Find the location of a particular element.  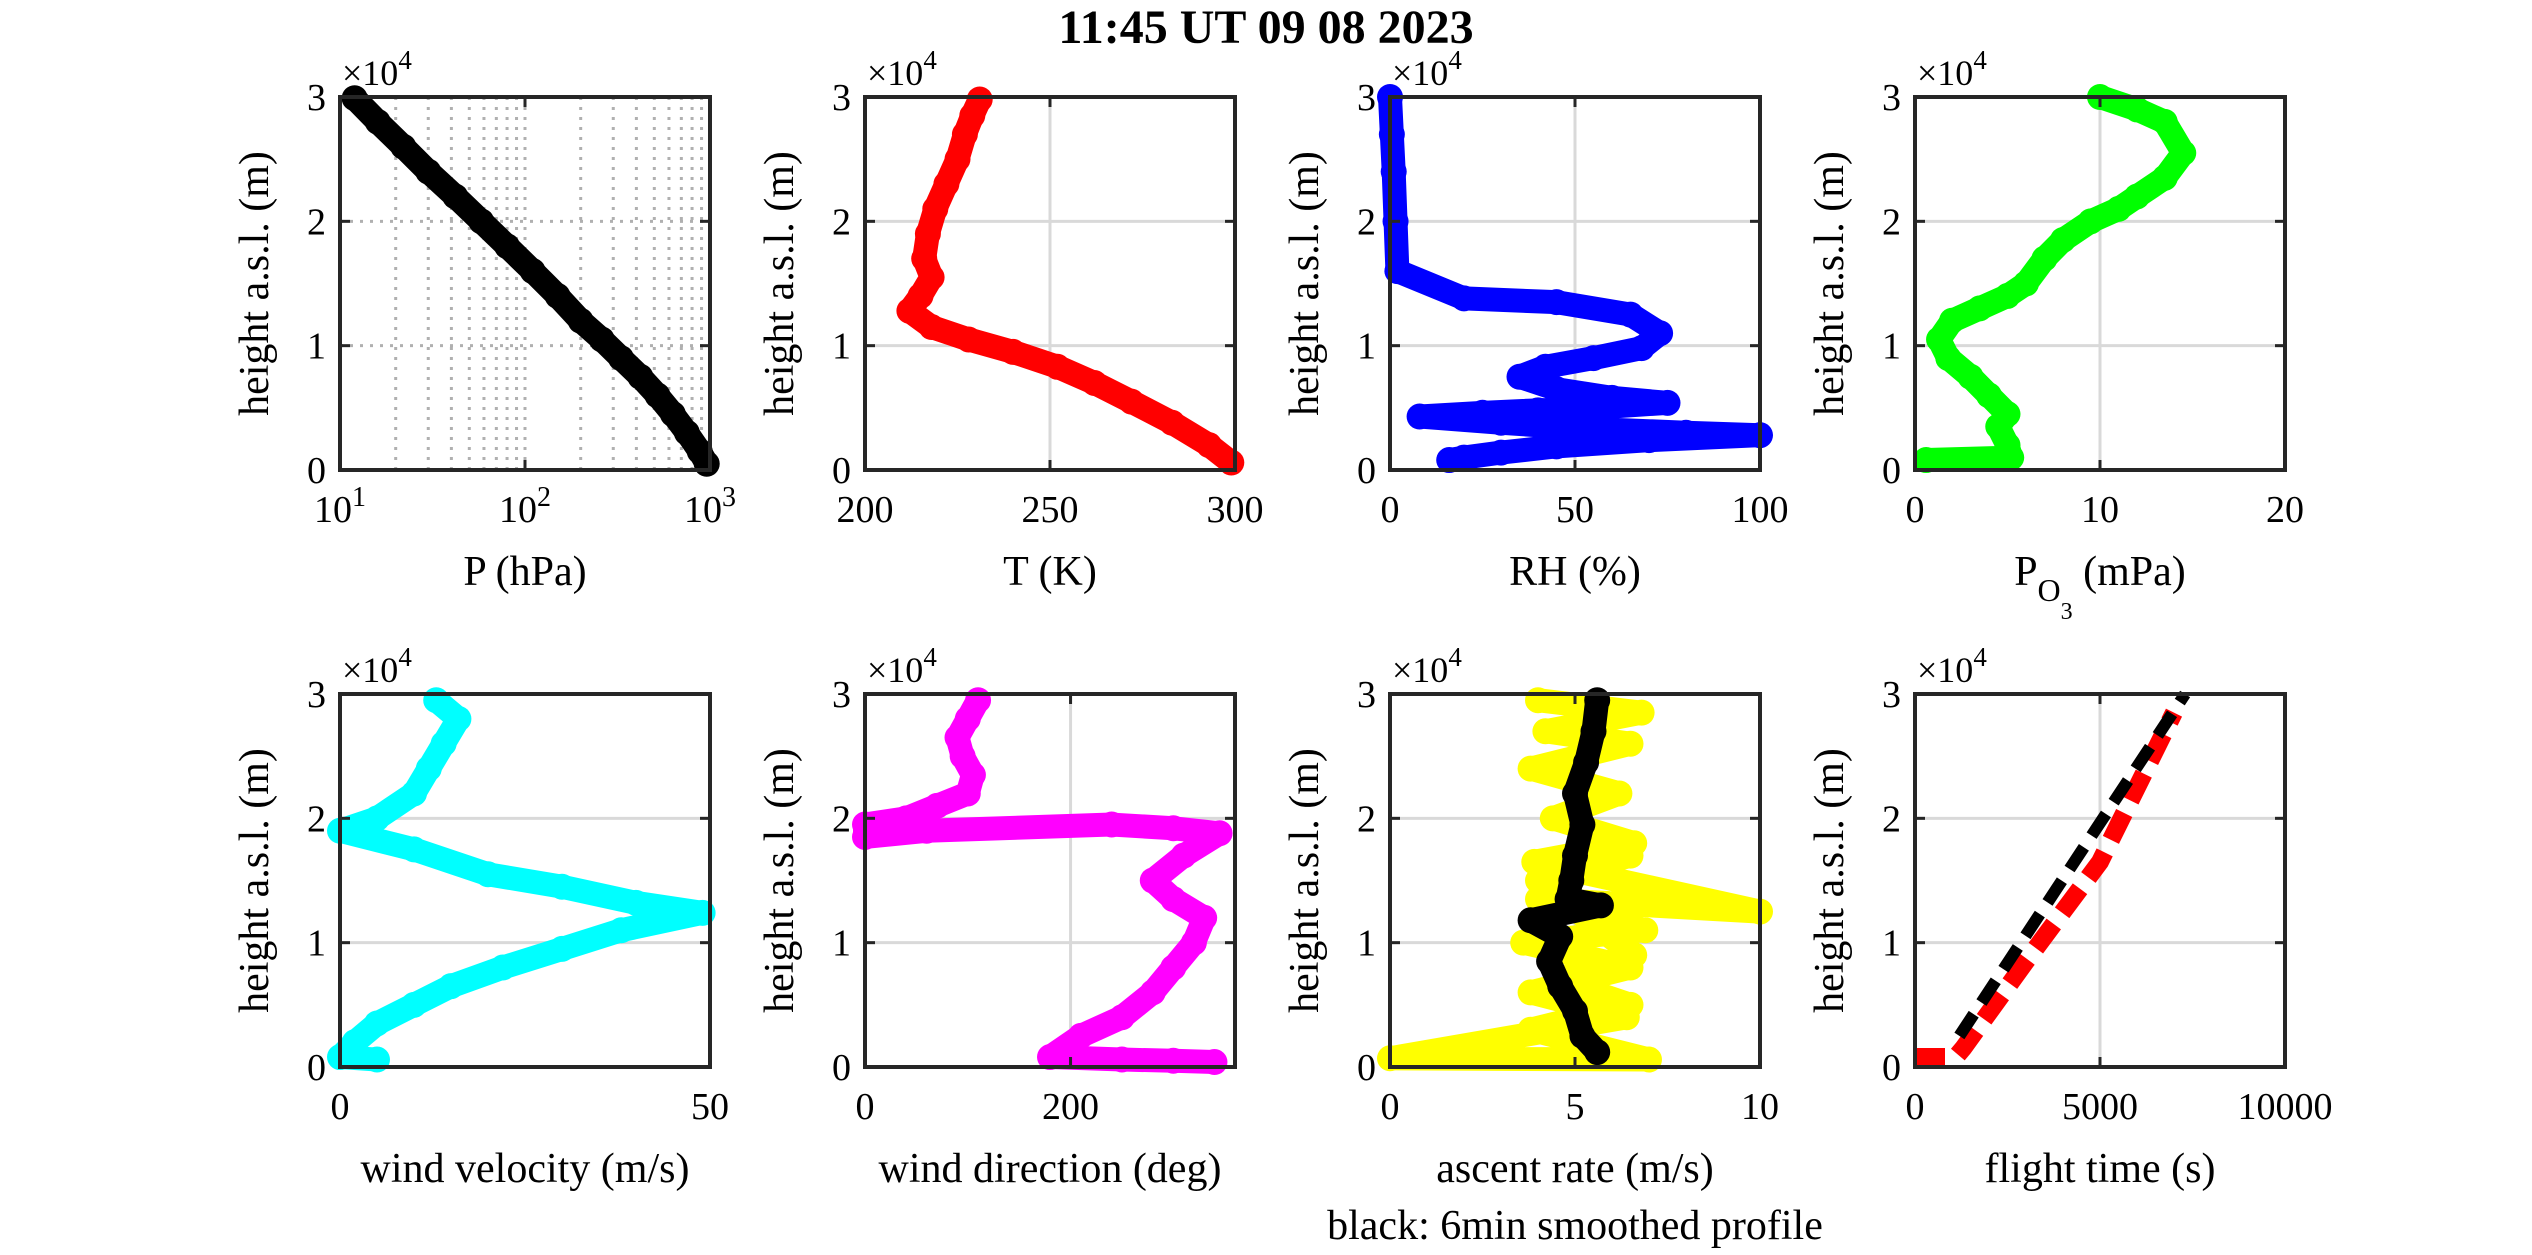

panel-relative-humidity: 0 50 100 0 1 2 3 ×104 RH (%) height a.s.l. (m) is located at coordinates (1535, 320).